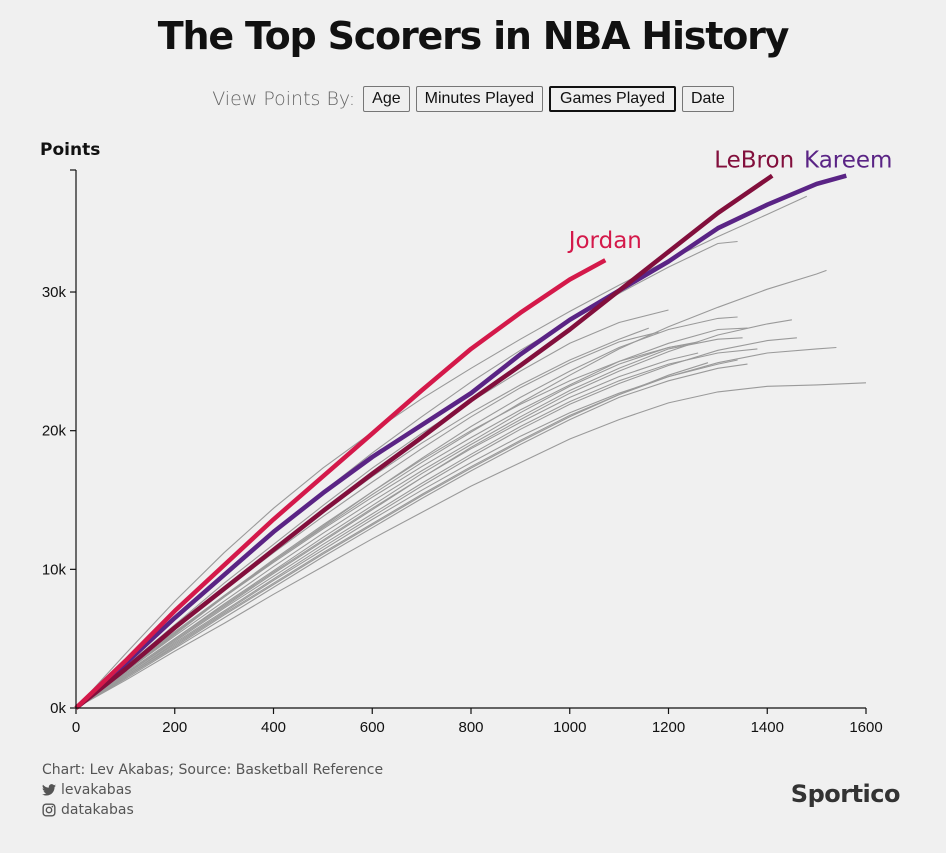 The width and height of the screenshot is (946, 853). I want to click on y-axis-label: Points, so click(70, 150).